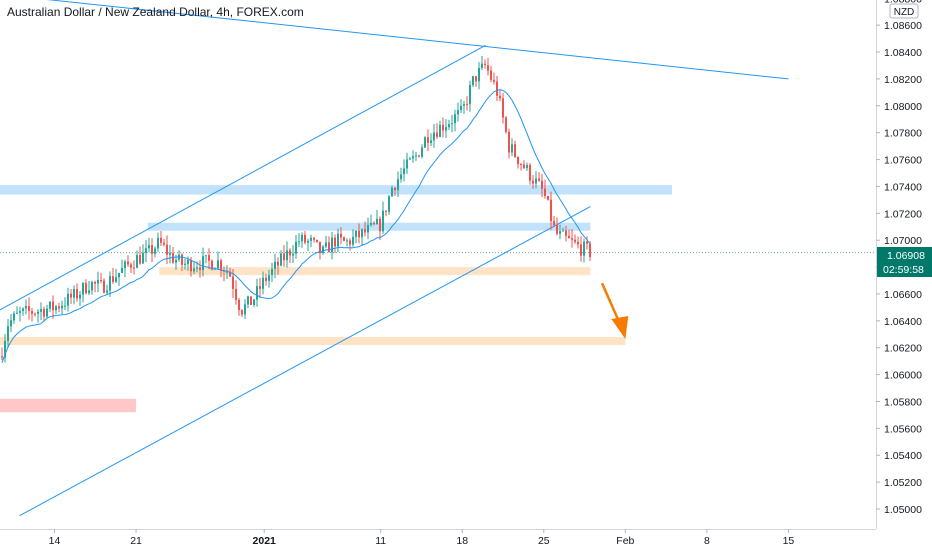 The height and width of the screenshot is (555, 932). What do you see at coordinates (375, 271) in the screenshot?
I see `orange-zone` at bounding box center [375, 271].